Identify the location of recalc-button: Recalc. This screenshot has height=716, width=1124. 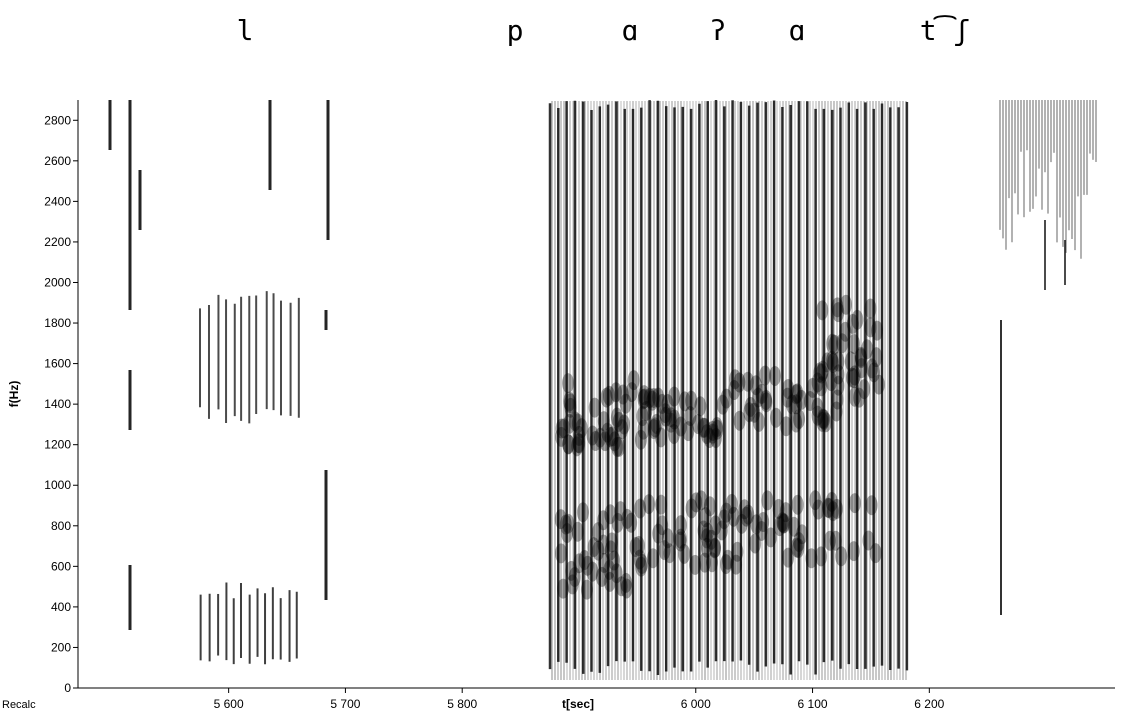
(19, 705).